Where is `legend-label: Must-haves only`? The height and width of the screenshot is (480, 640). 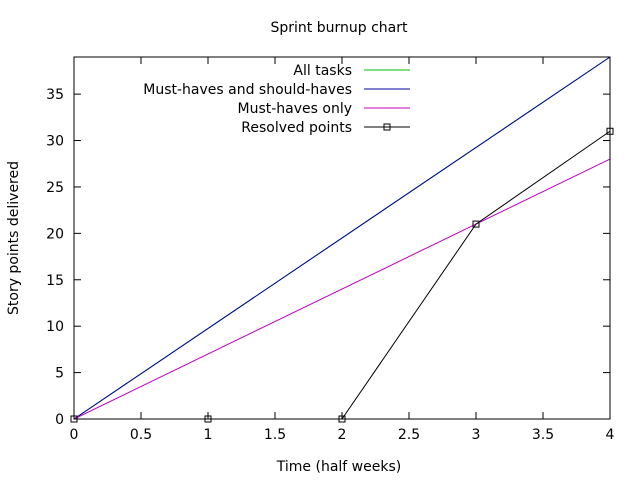 legend-label: Must-haves only is located at coordinates (295, 109).